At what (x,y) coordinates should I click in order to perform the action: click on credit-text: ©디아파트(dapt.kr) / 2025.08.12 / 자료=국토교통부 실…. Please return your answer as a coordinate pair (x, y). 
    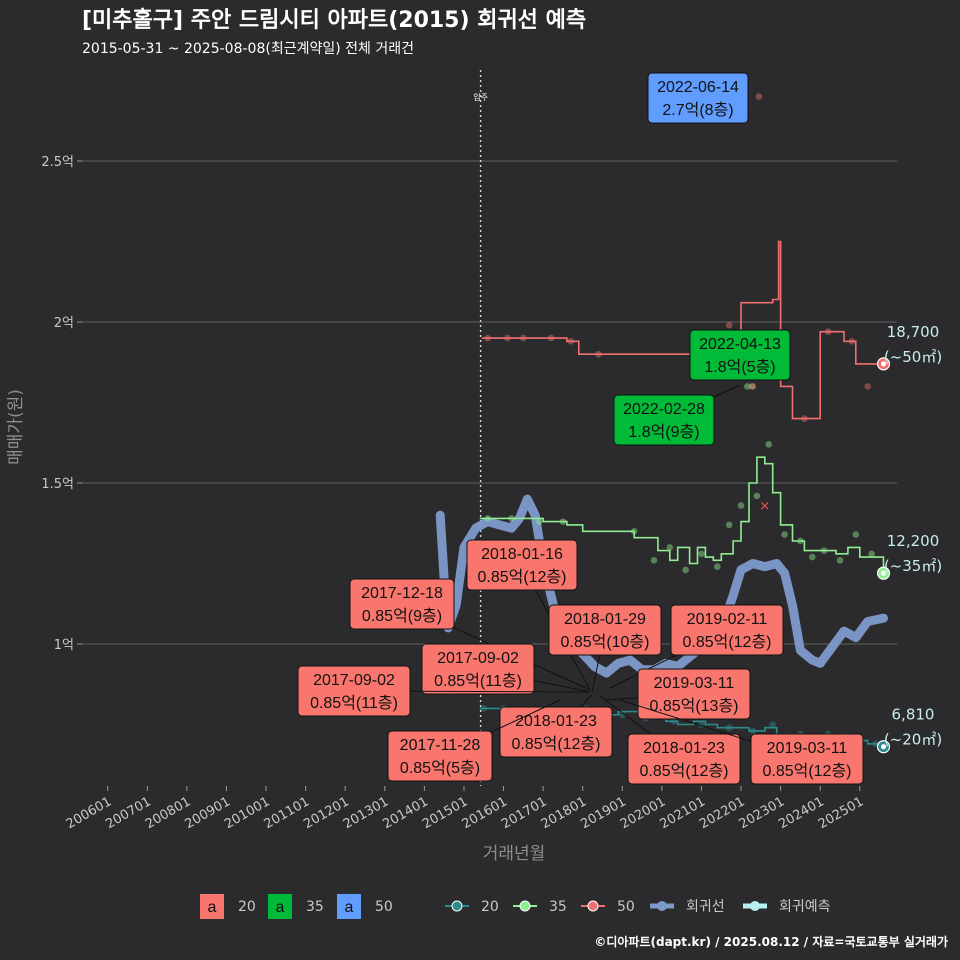
    Looking at the image, I should click on (771, 941).